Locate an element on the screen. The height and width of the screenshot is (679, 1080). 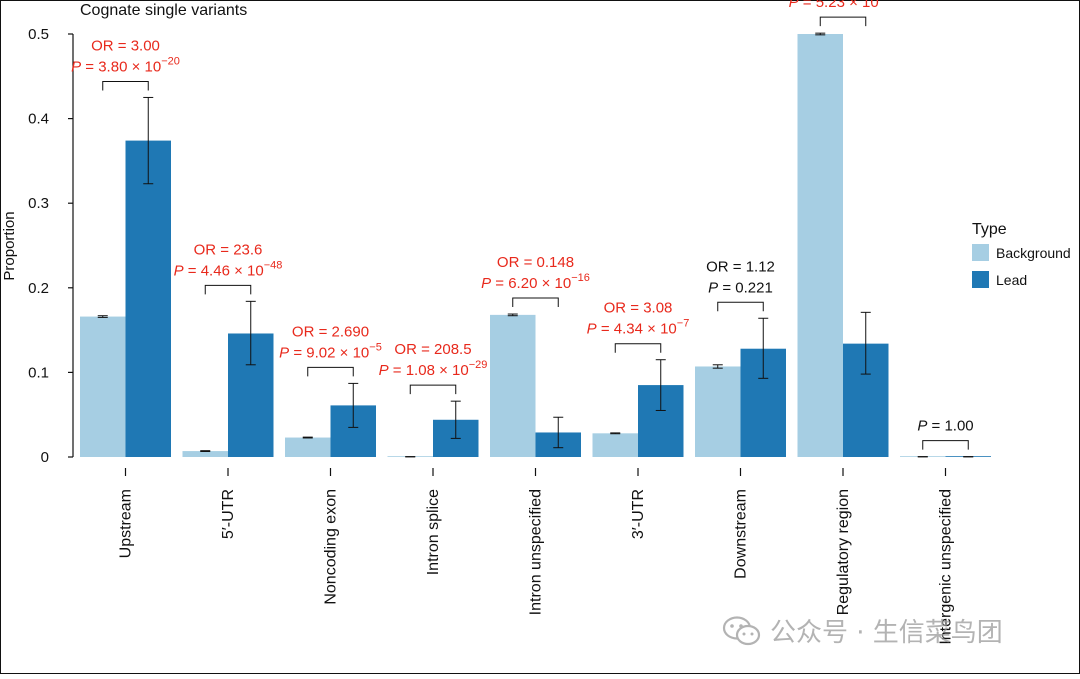
p-value: = 4.34 × 10 is located at coordinates (637, 329).